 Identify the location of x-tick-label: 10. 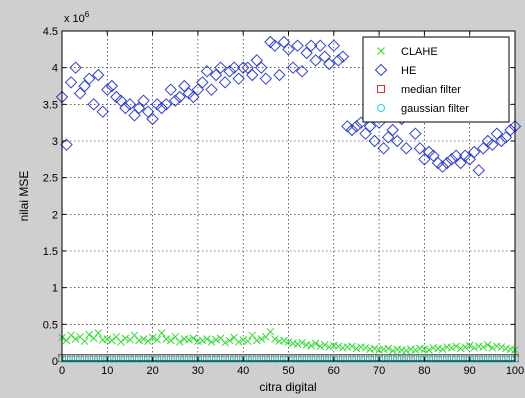
(107, 371).